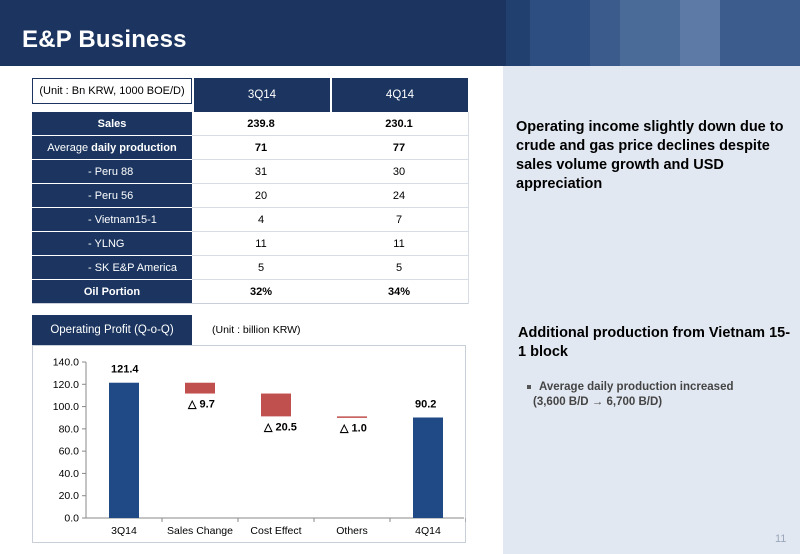 The image size is (800, 554). Describe the element at coordinates (250, 244) in the screenshot. I see `table-row-ylng: - YLNG 11 11` at that location.